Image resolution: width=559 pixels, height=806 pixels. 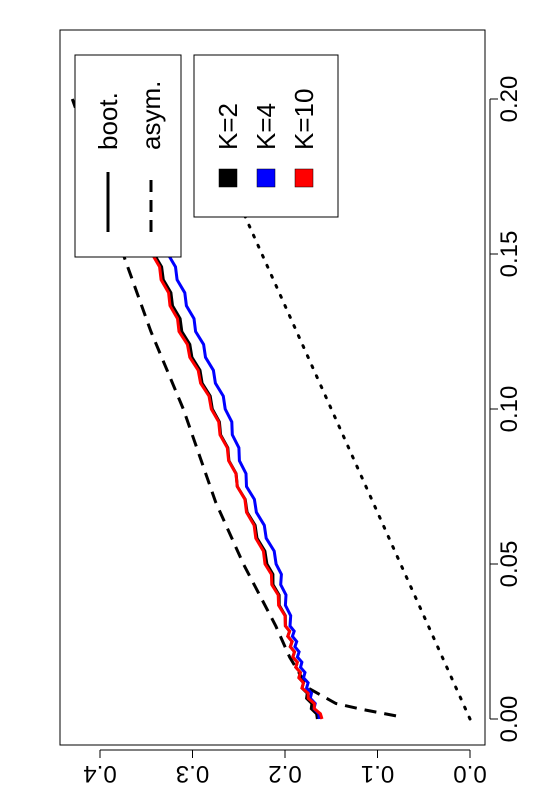 I want to click on x-tick-label: 0.15, so click(x=509, y=254).